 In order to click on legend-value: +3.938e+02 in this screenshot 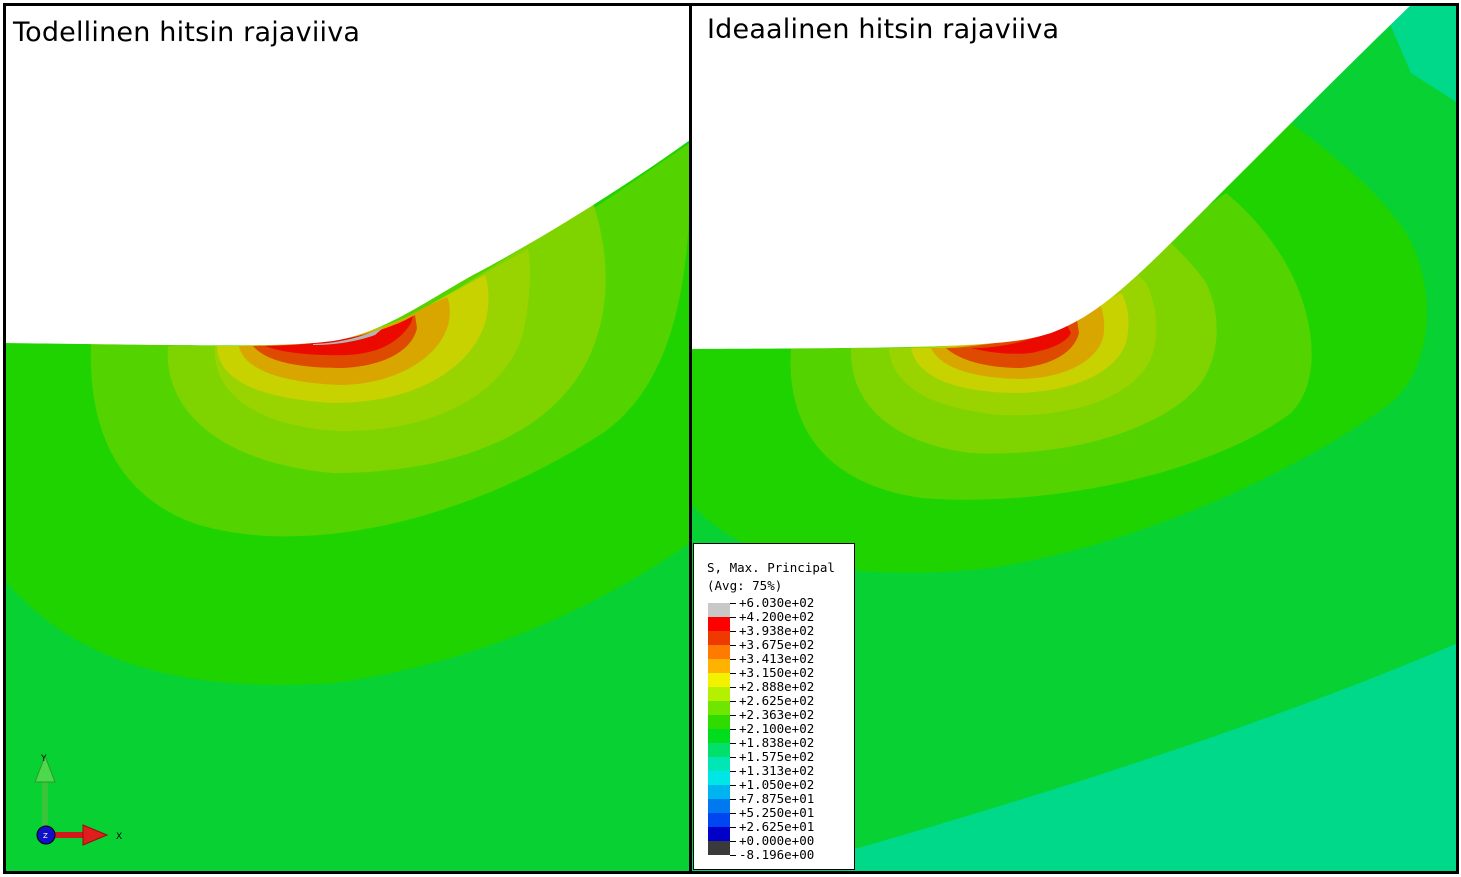, I will do `click(777, 630)`.